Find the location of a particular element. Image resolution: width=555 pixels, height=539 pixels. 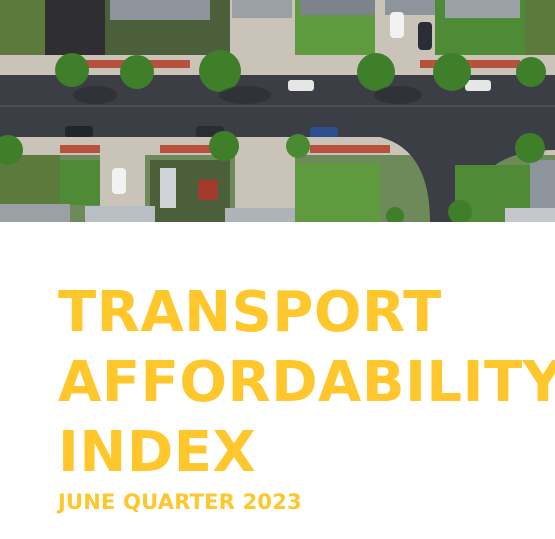

title-line-1: TRANSPORT is located at coordinates (250, 312).